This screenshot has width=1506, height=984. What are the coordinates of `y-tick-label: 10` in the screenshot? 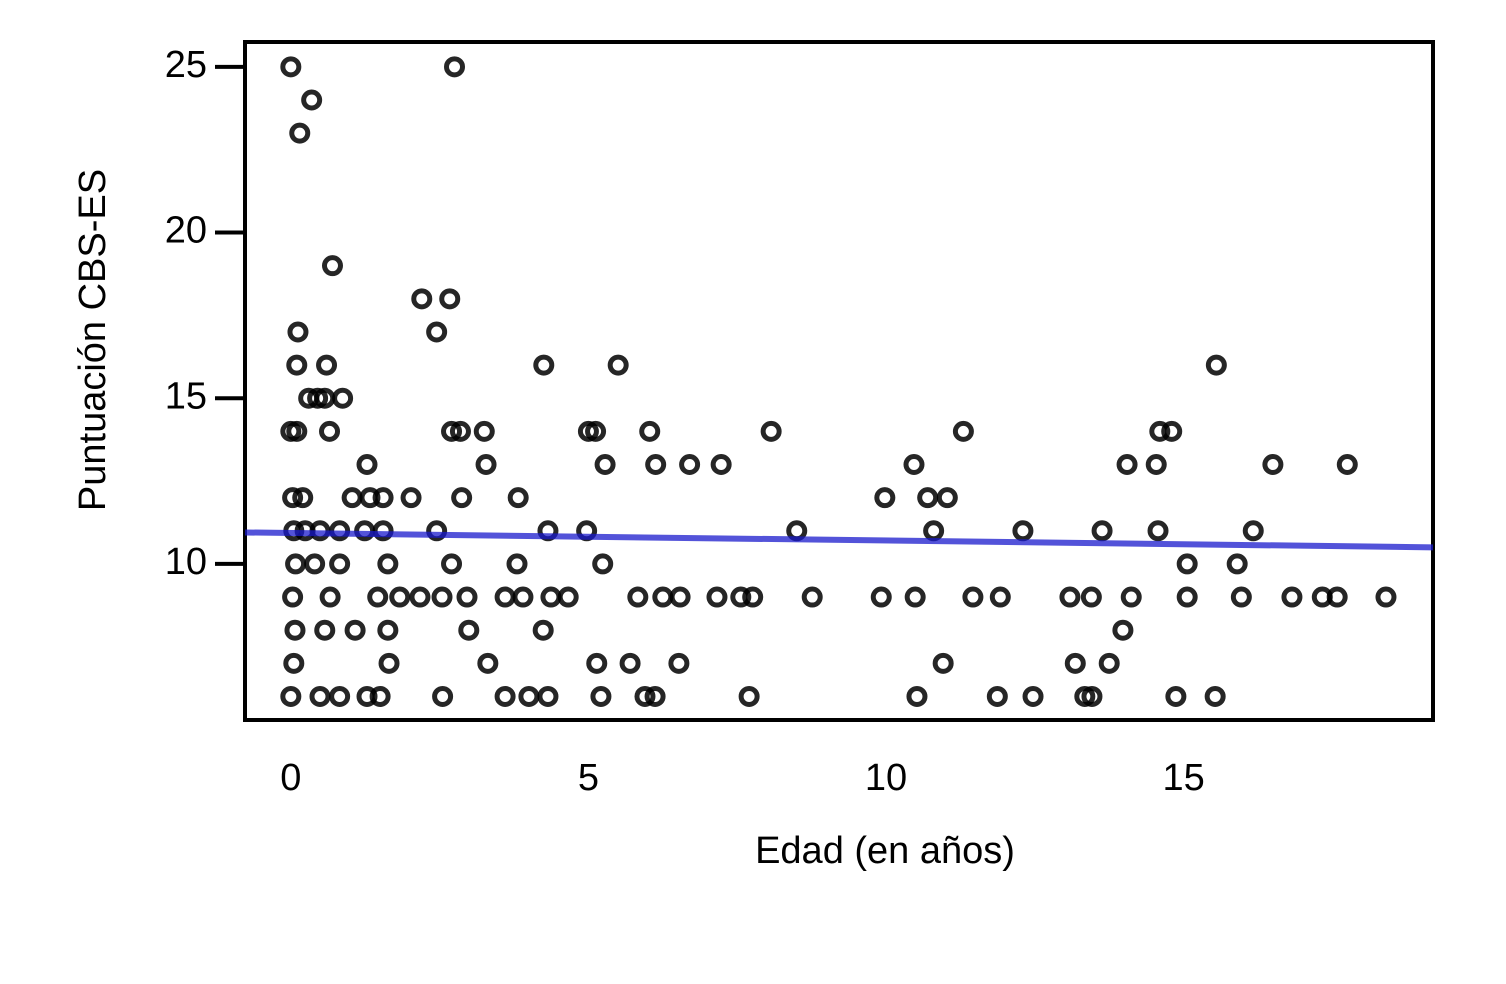 It's located at (186, 562).